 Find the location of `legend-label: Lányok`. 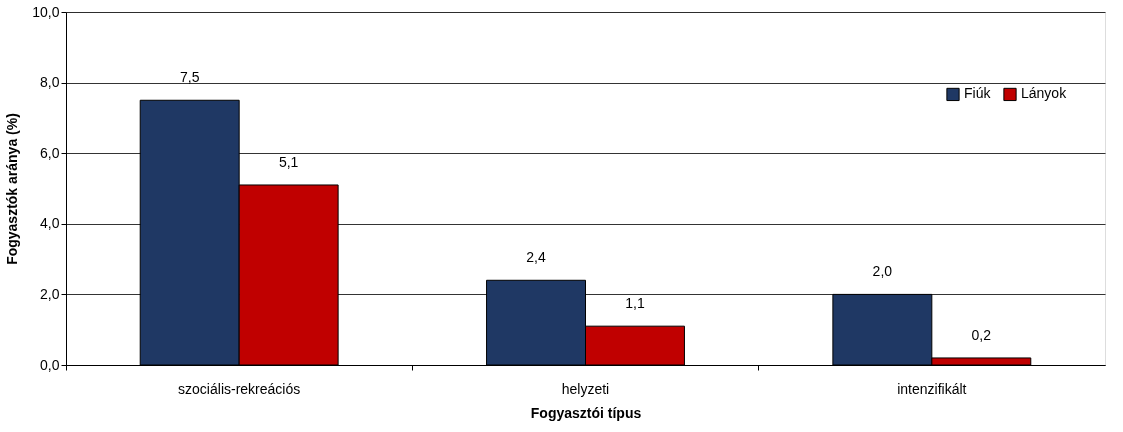

legend-label: Lányok is located at coordinates (1044, 93).